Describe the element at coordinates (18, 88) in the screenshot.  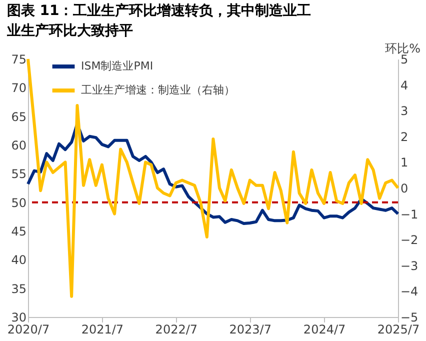
I see `y-tick-label: 70` at that location.